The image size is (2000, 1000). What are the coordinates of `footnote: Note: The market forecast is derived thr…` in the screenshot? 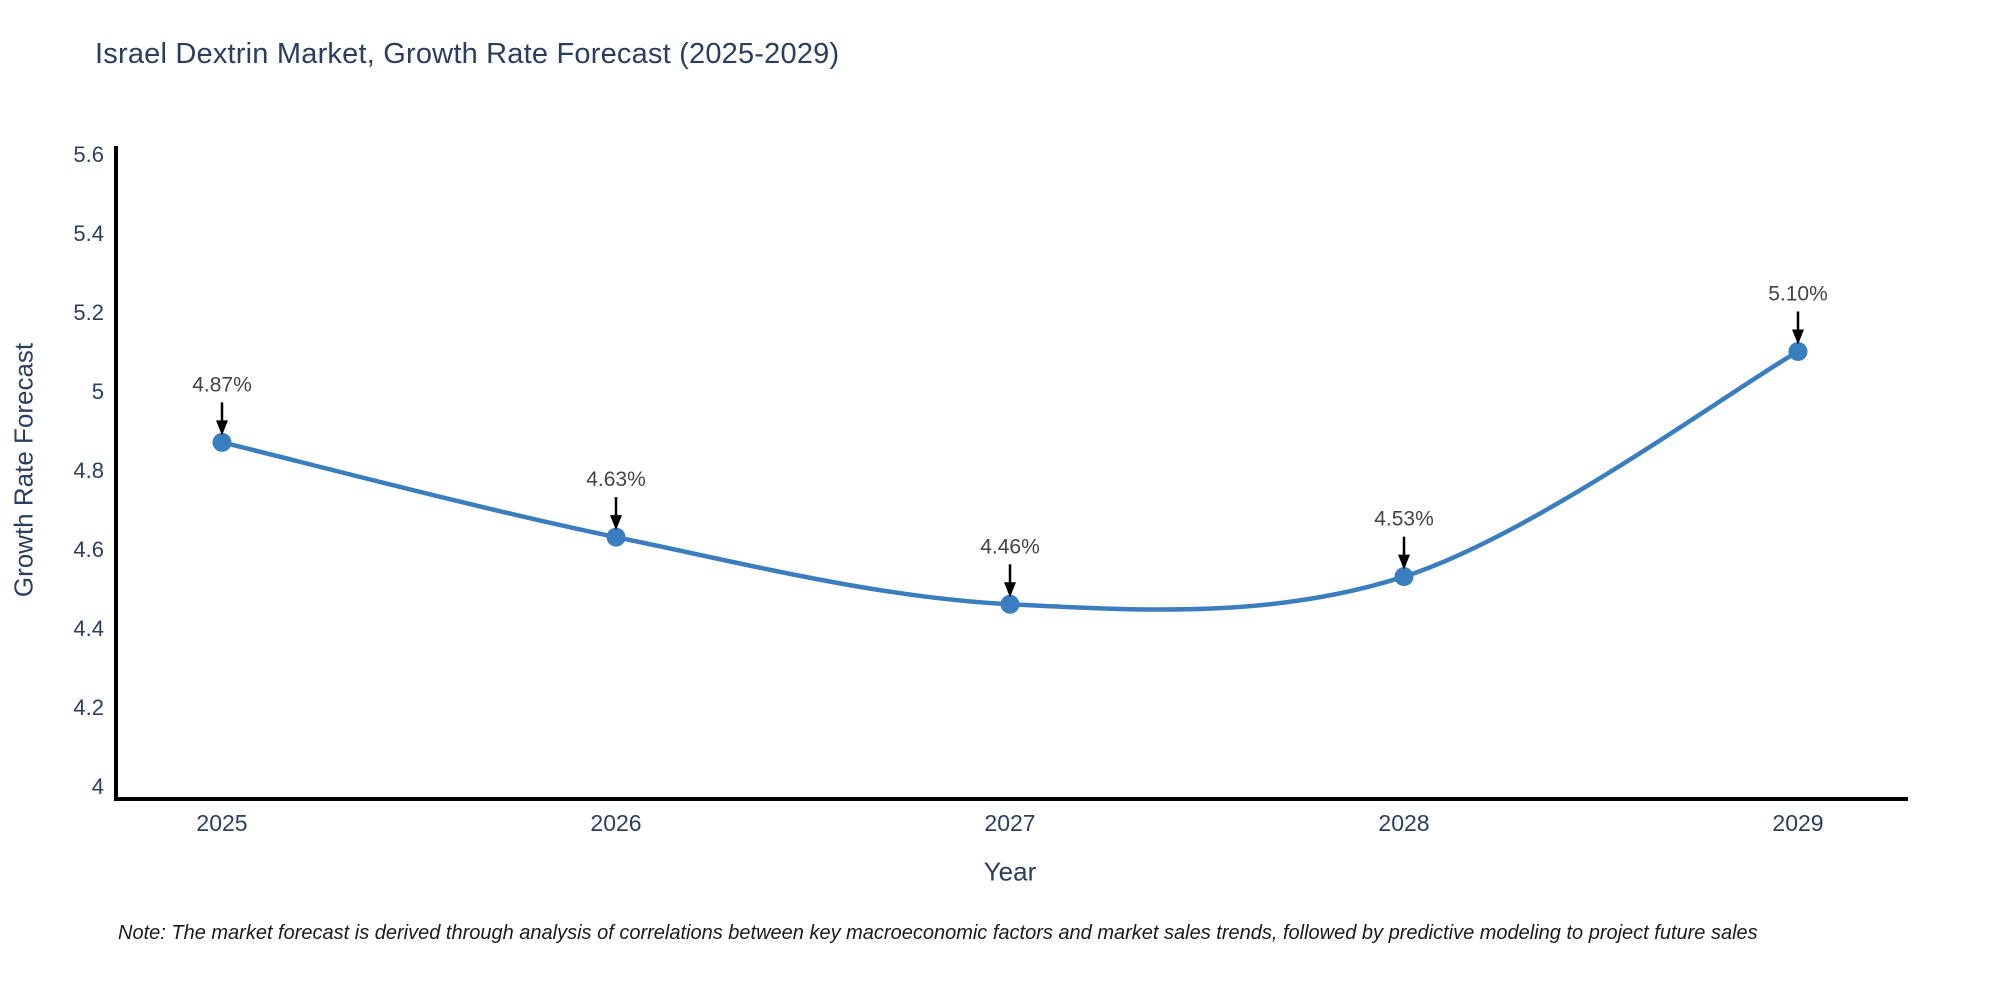 It's located at (938, 933).